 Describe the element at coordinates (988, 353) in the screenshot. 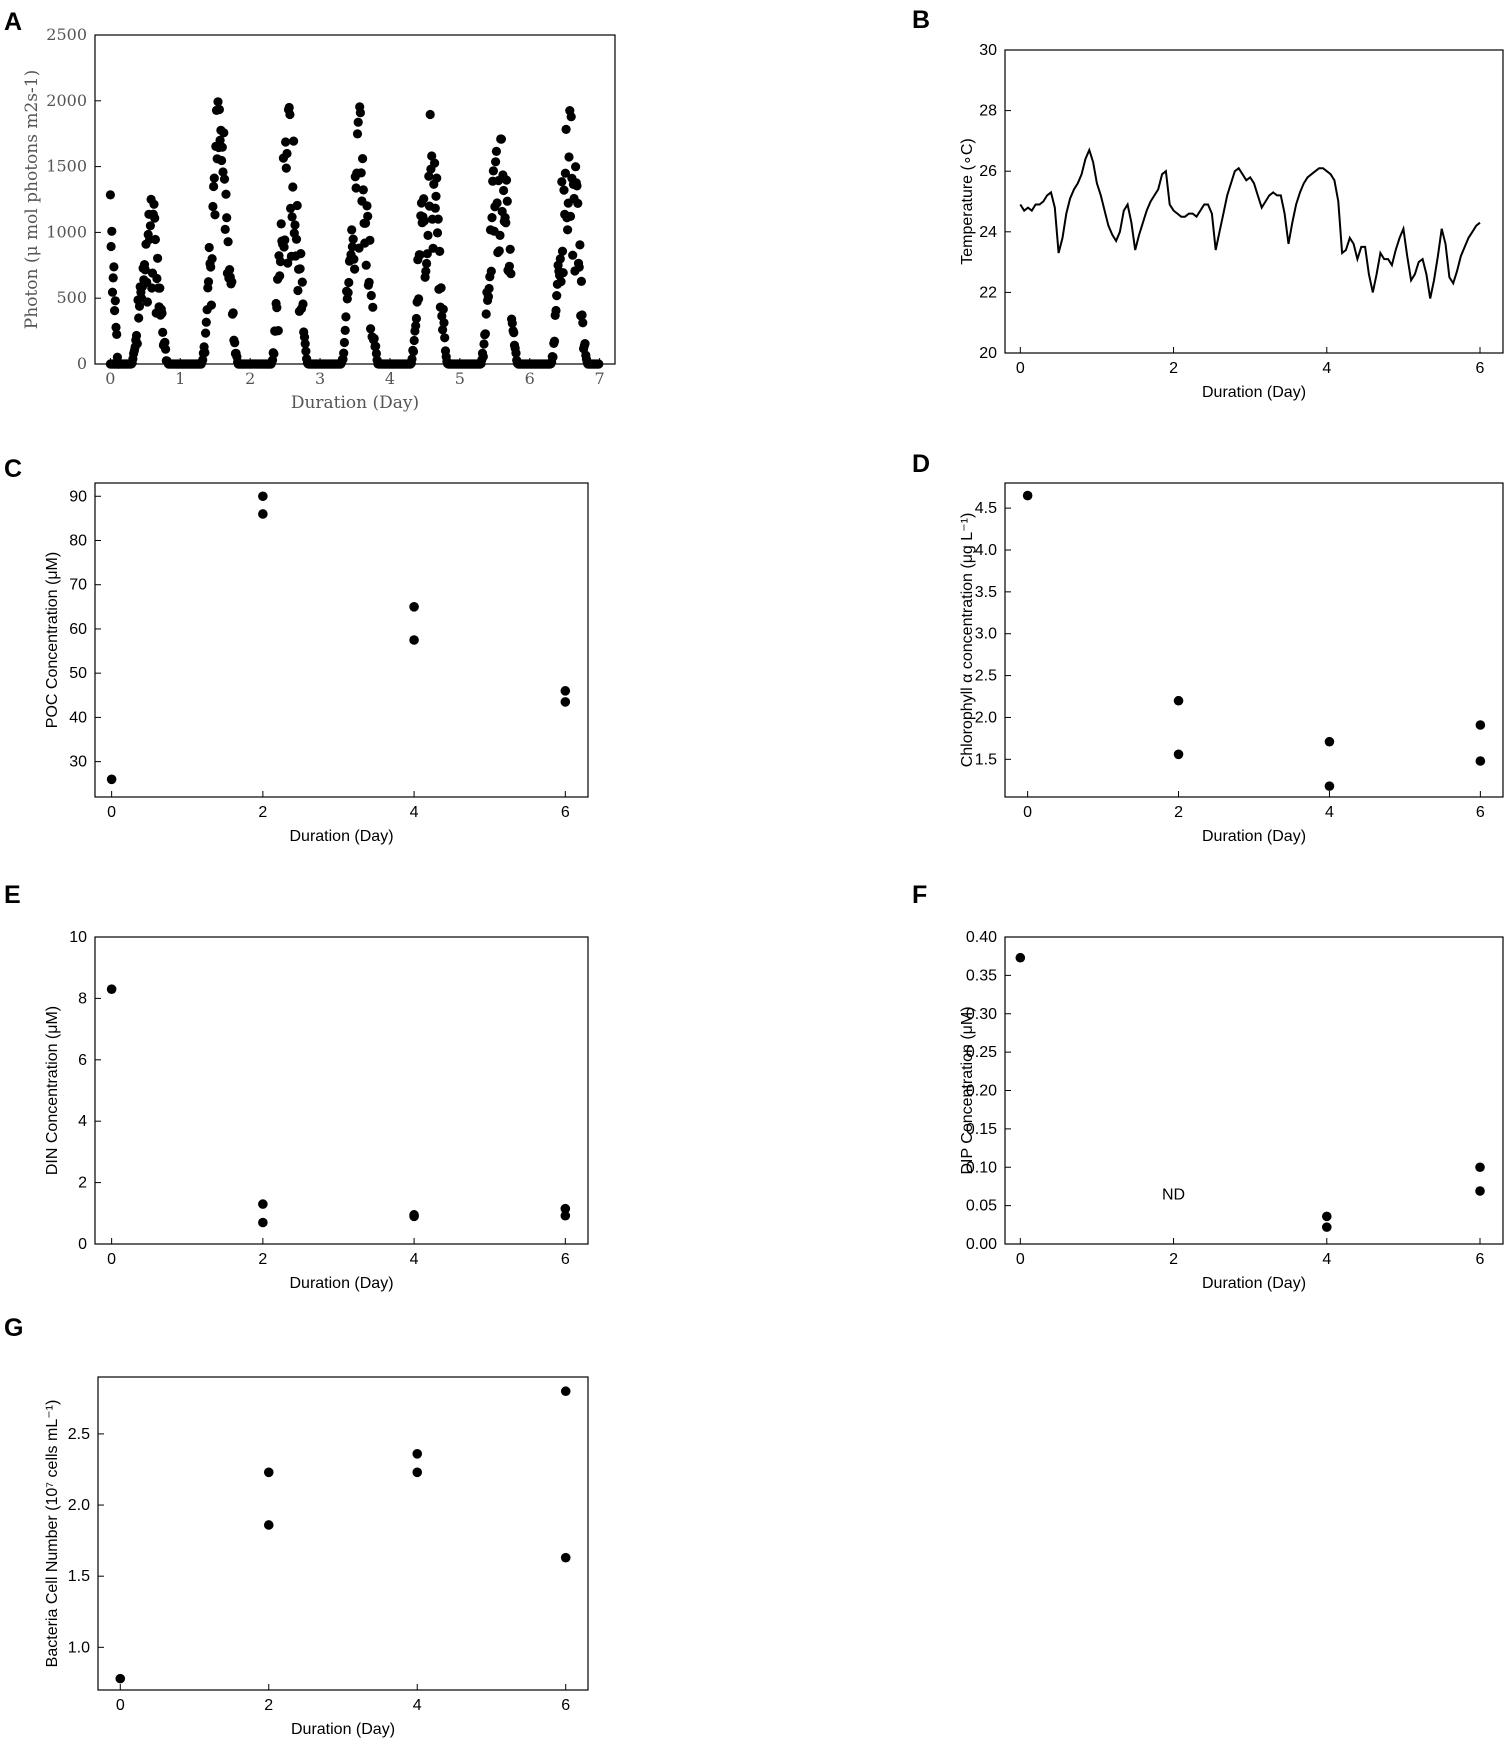

I see `y-tick-label: 20` at that location.